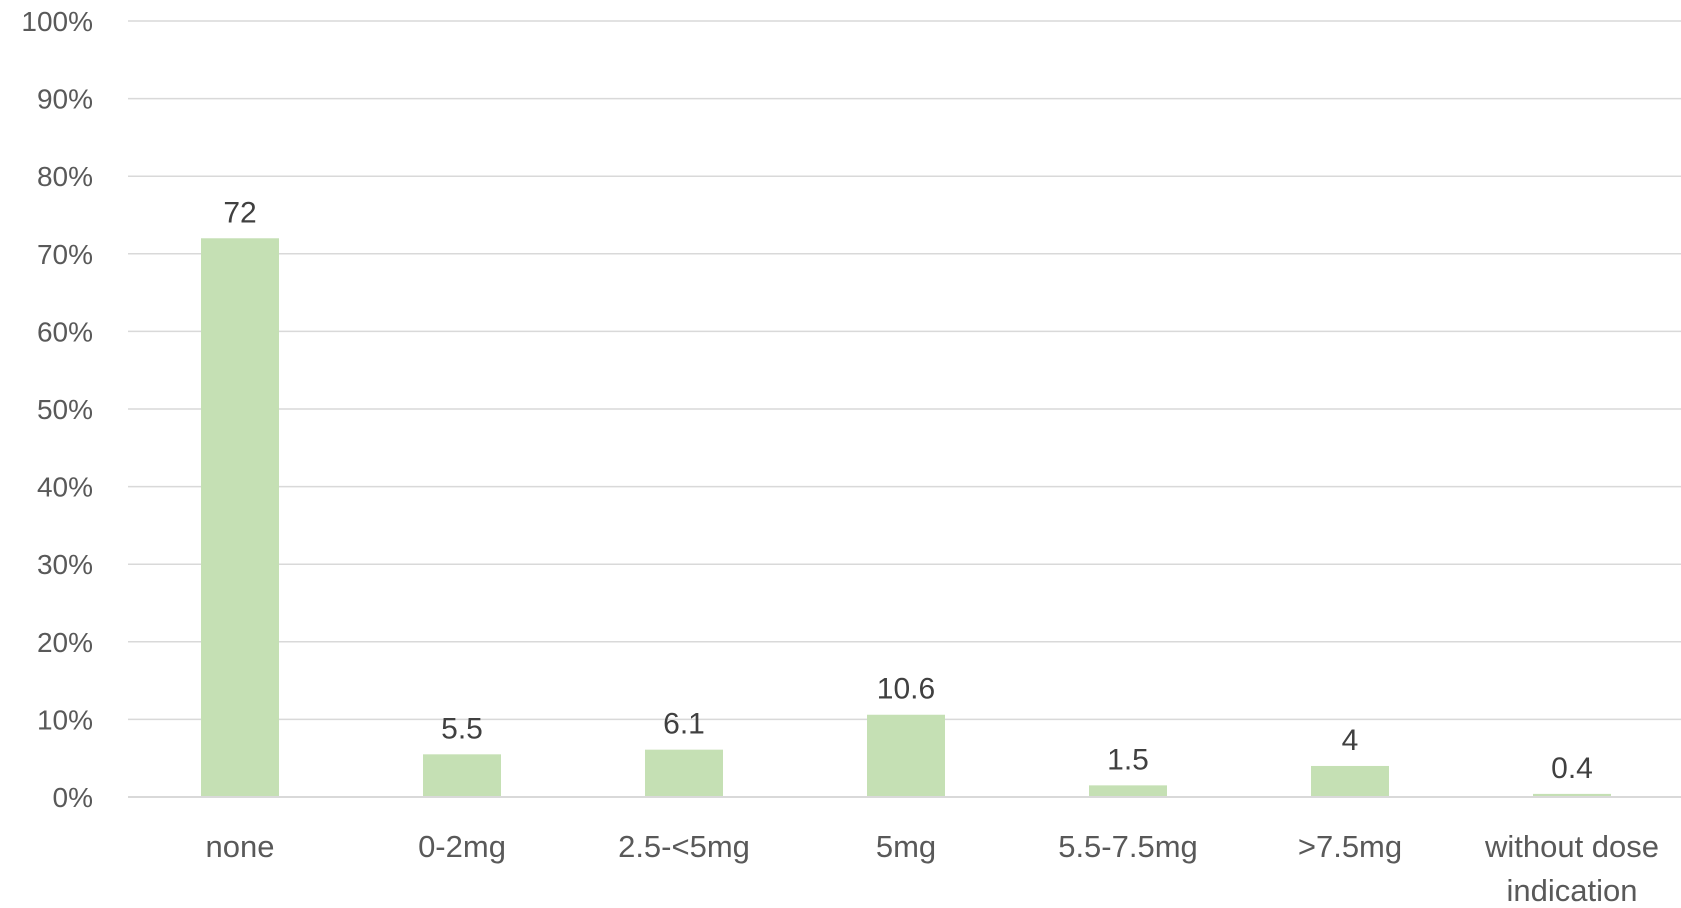 The height and width of the screenshot is (908, 1681). Describe the element at coordinates (1128, 846) in the screenshot. I see `x-category-label: 5.5-7.5mg` at that location.